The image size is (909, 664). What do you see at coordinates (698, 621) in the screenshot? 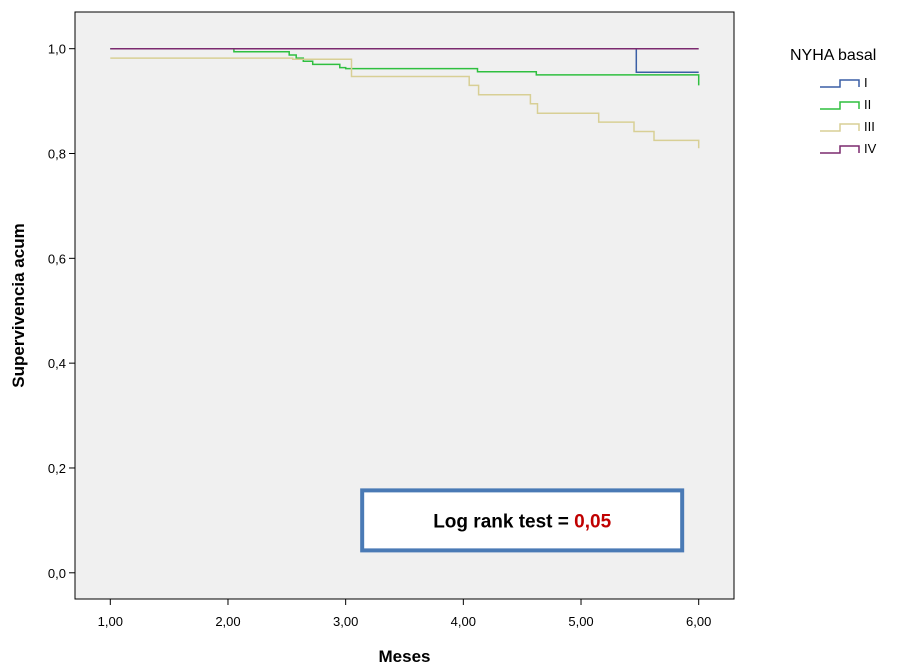
I see `x-tick-label: 6,00` at bounding box center [698, 621].